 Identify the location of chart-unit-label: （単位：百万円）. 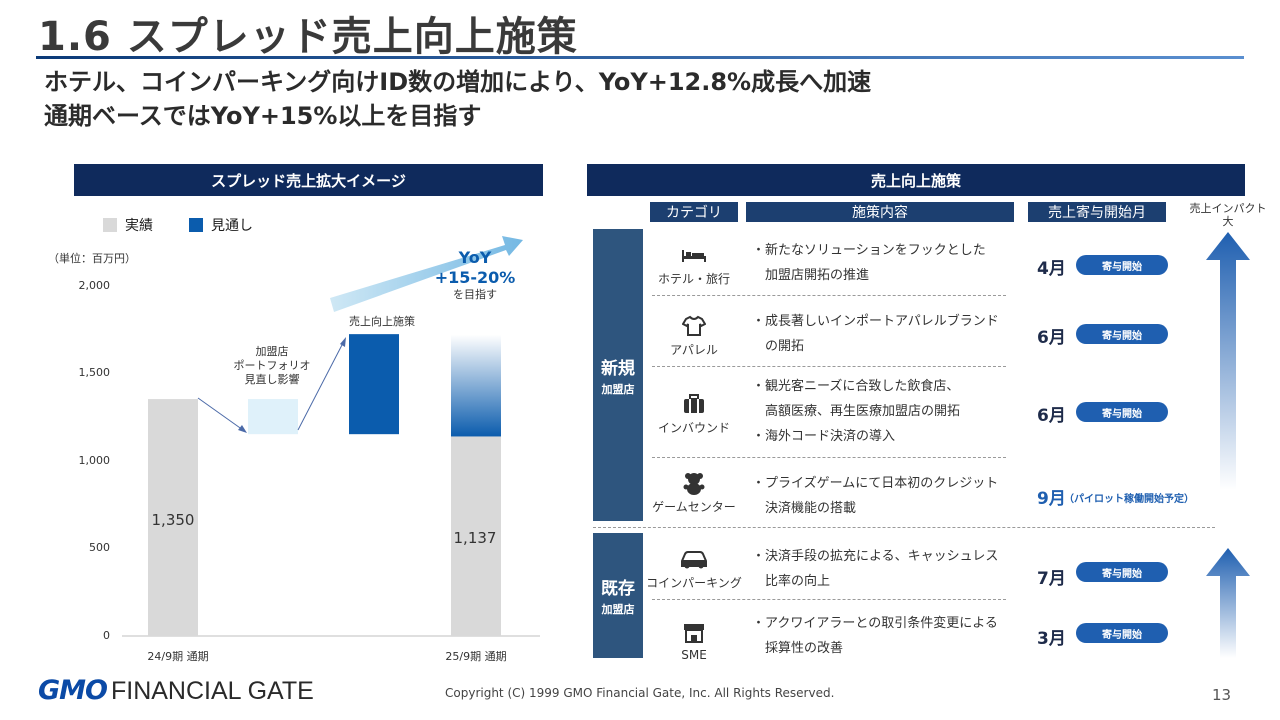
(92, 258).